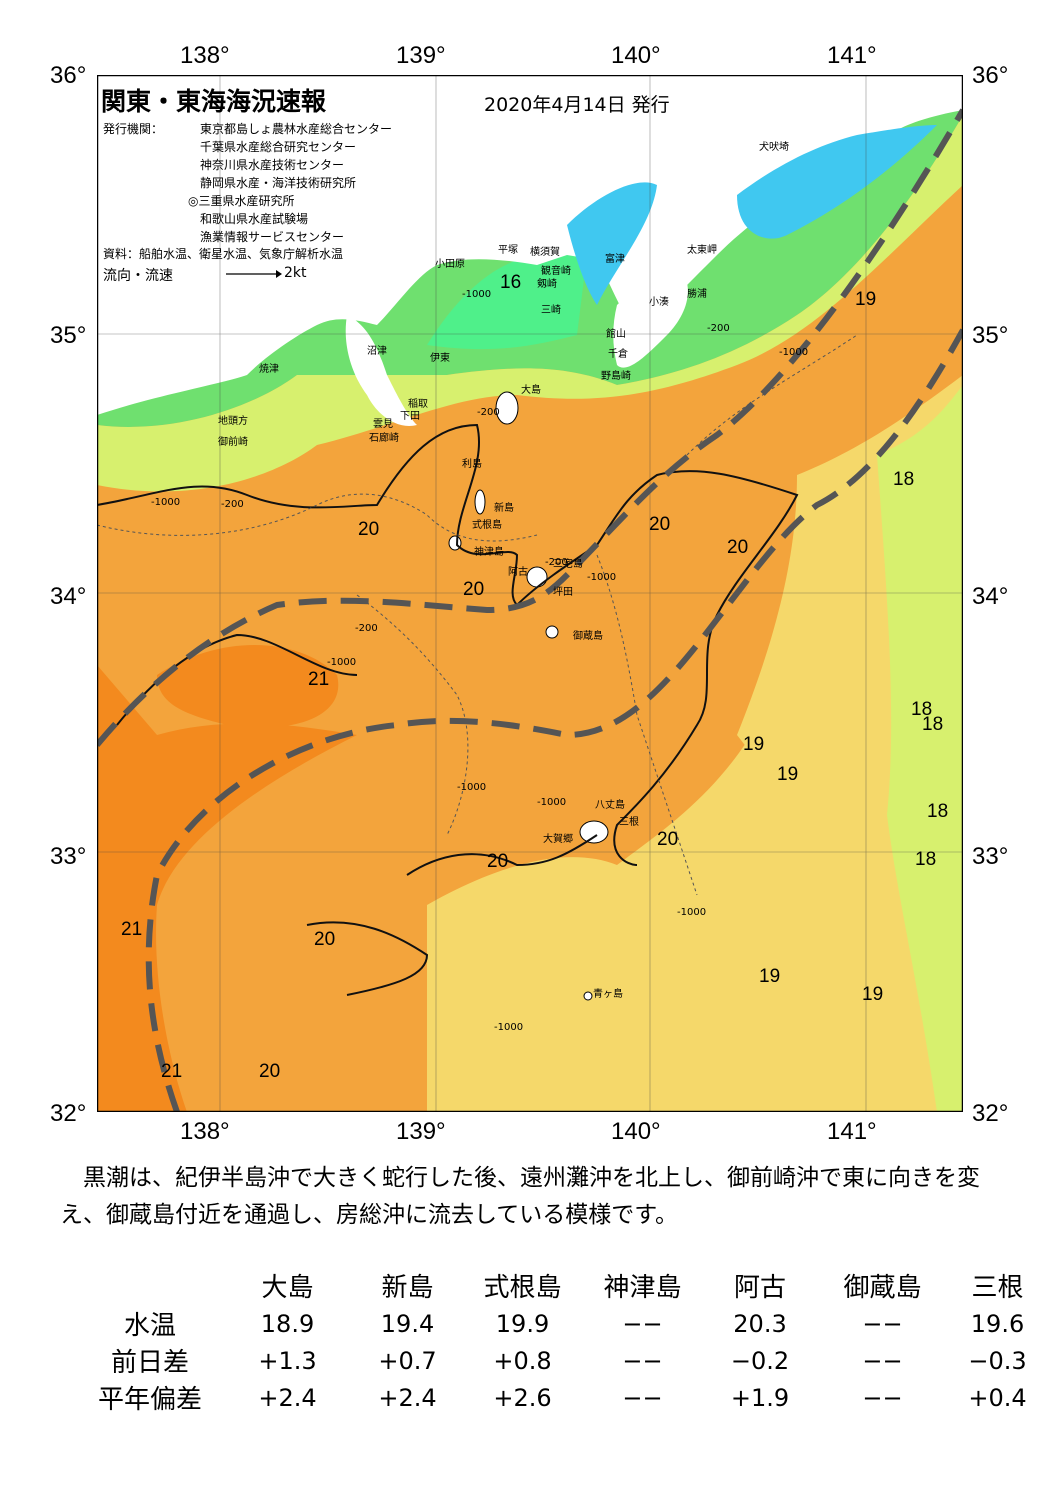 The image size is (1064, 1503). What do you see at coordinates (760, 1360) in the screenshot?
I see `table-cell: −0.2` at bounding box center [760, 1360].